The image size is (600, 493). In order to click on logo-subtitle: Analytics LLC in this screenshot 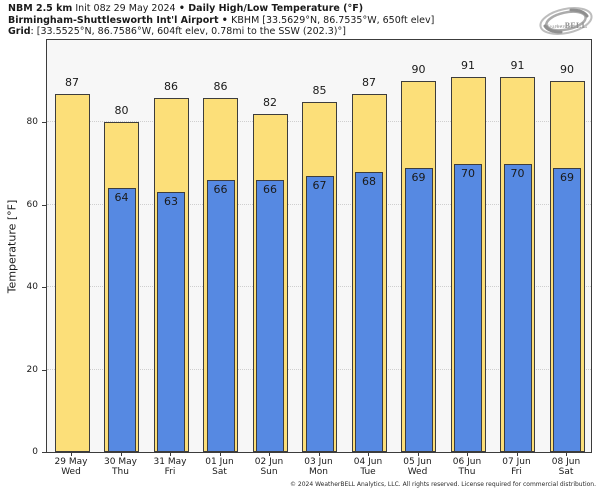, I will do `click(566, 26)`.